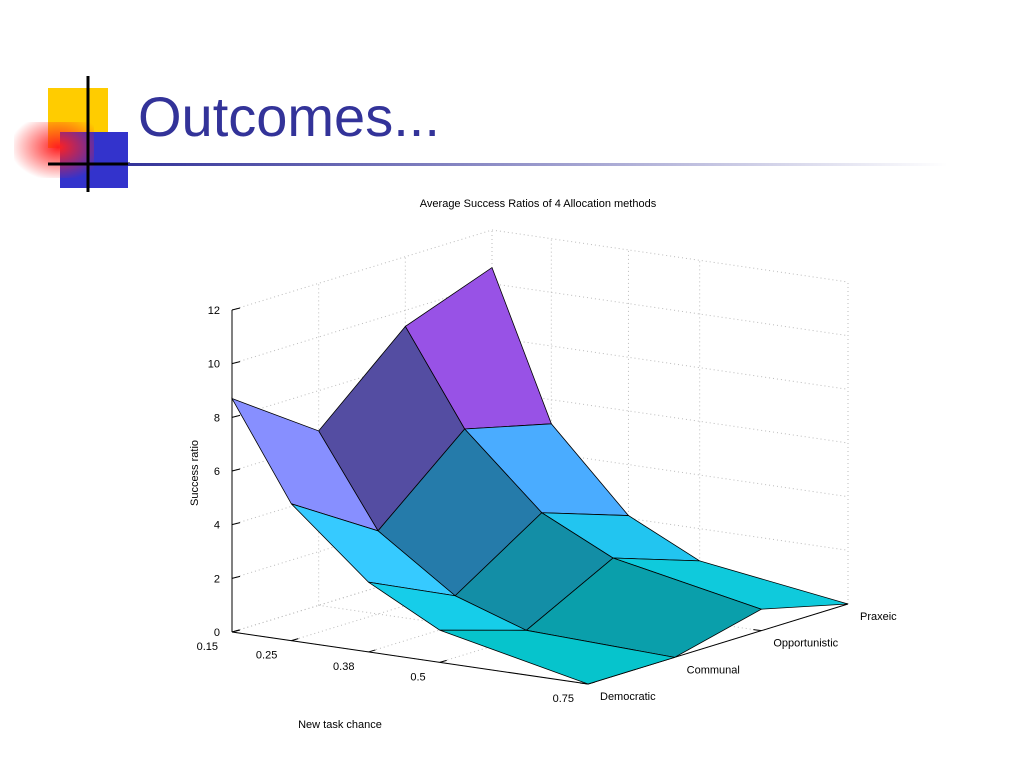  I want to click on z-tick-label: 8, so click(217, 418).